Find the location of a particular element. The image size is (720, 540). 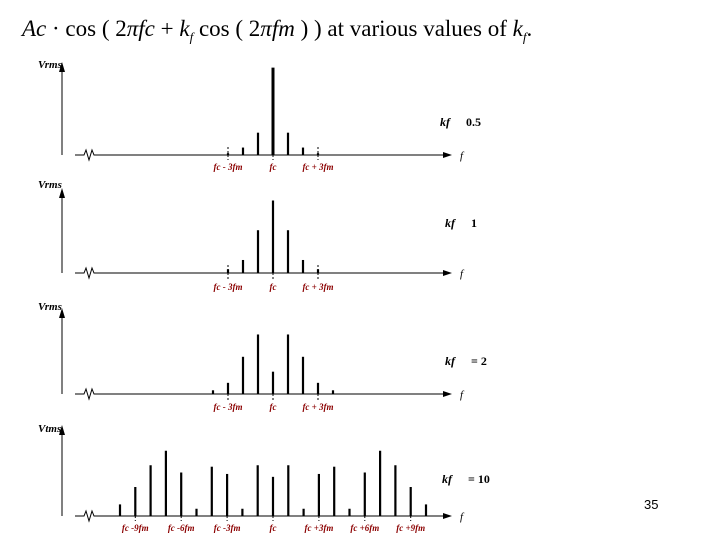

title-plus: + is located at coordinates (167, 28).